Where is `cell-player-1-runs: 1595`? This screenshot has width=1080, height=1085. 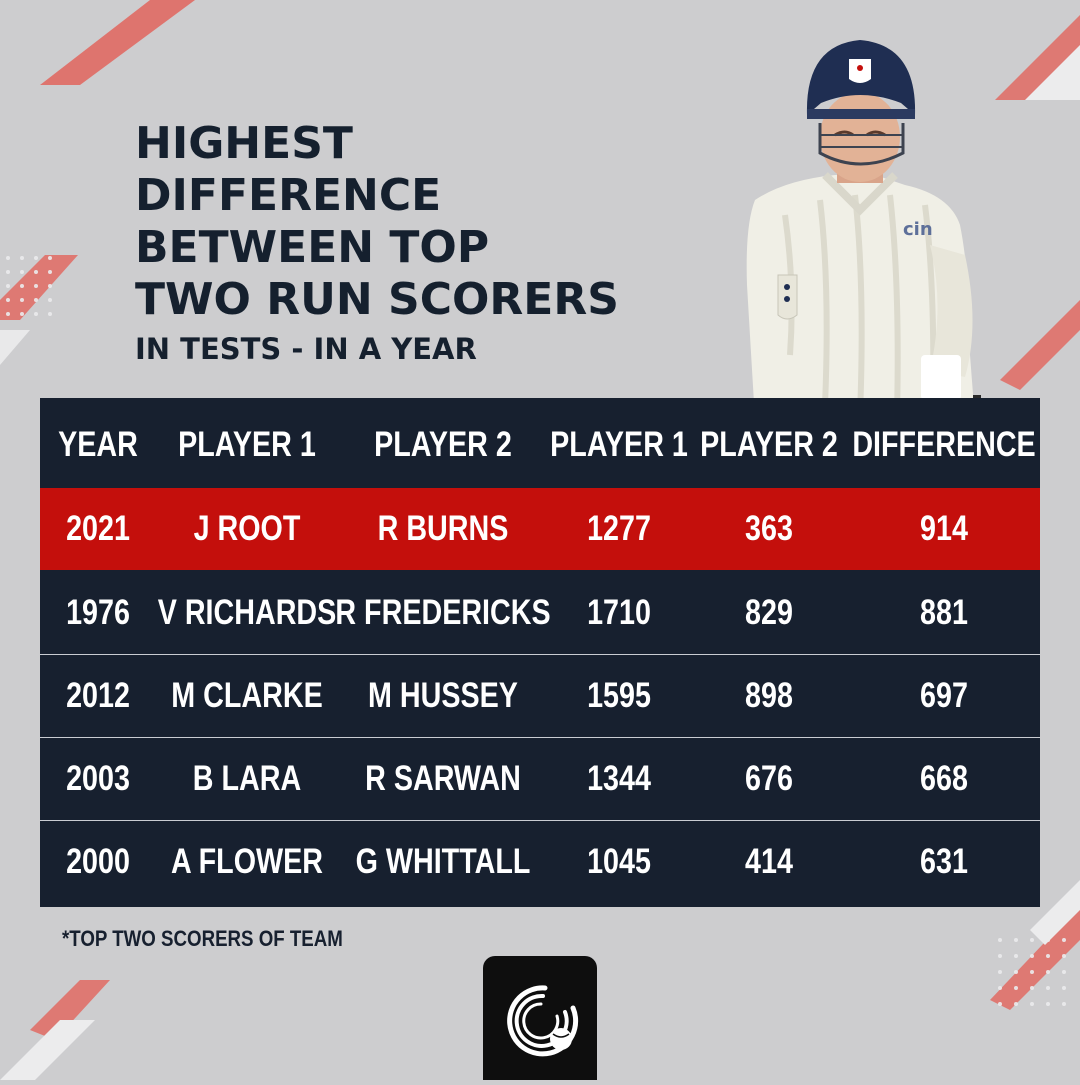 cell-player-1-runs: 1595 is located at coordinates (619, 695).